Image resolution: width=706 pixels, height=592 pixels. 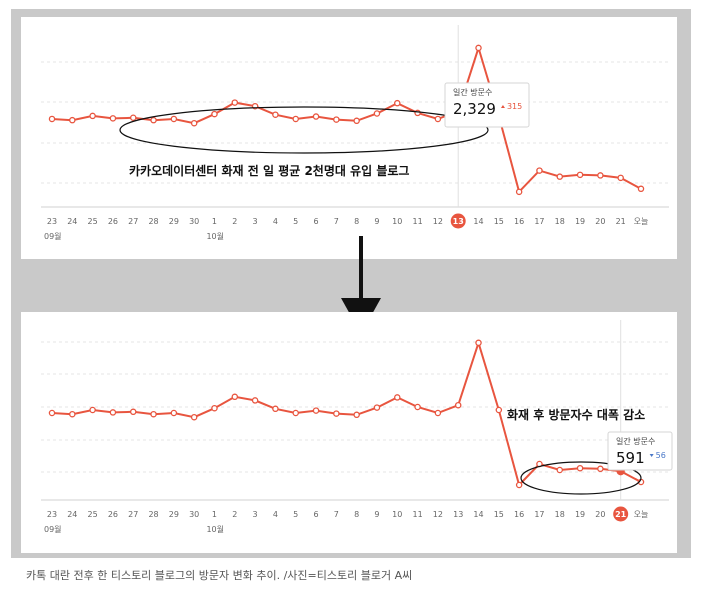 What do you see at coordinates (356, 221) in the screenshot?
I see `x-tick-label: 8` at bounding box center [356, 221].